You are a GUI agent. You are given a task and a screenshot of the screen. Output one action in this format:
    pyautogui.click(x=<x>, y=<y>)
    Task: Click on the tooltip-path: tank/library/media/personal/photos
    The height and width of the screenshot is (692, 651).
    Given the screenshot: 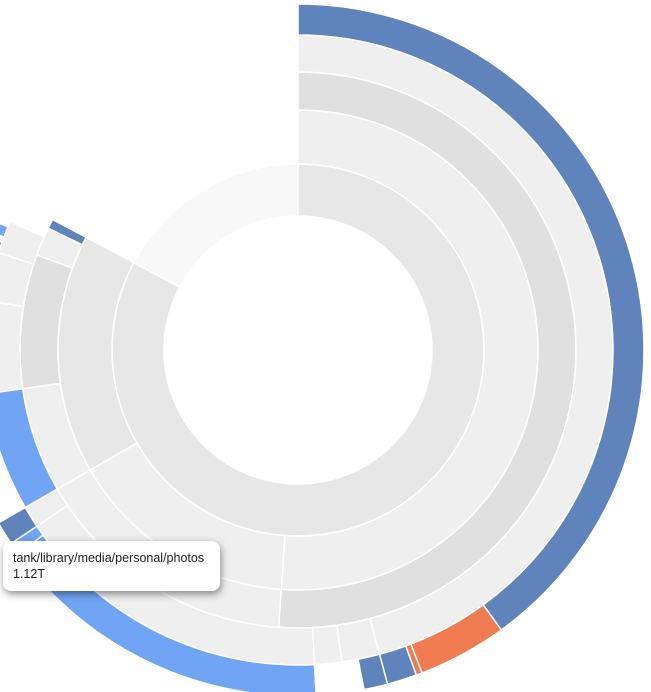 What is the action you would take?
    pyautogui.click(x=109, y=558)
    